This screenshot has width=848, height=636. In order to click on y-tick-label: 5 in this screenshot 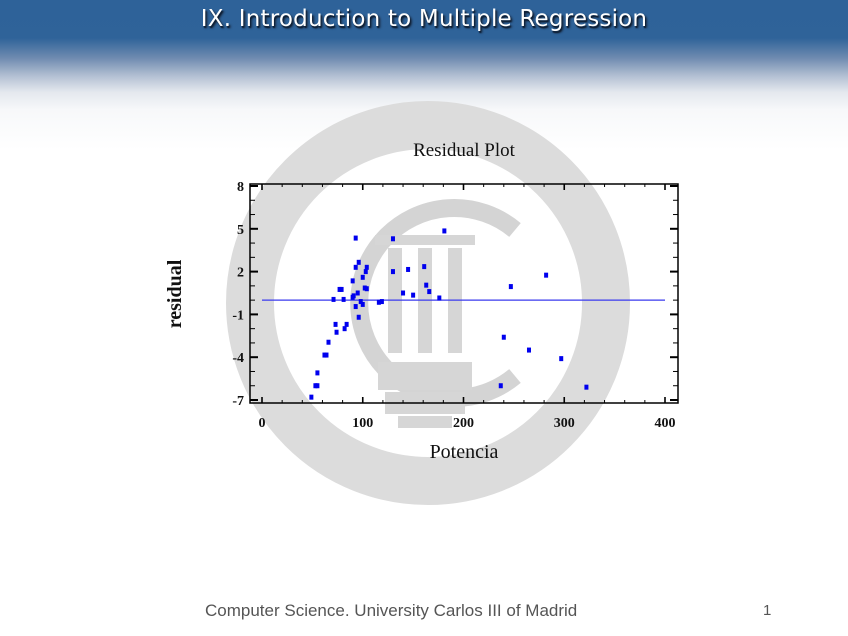, I will do `click(240, 230)`.